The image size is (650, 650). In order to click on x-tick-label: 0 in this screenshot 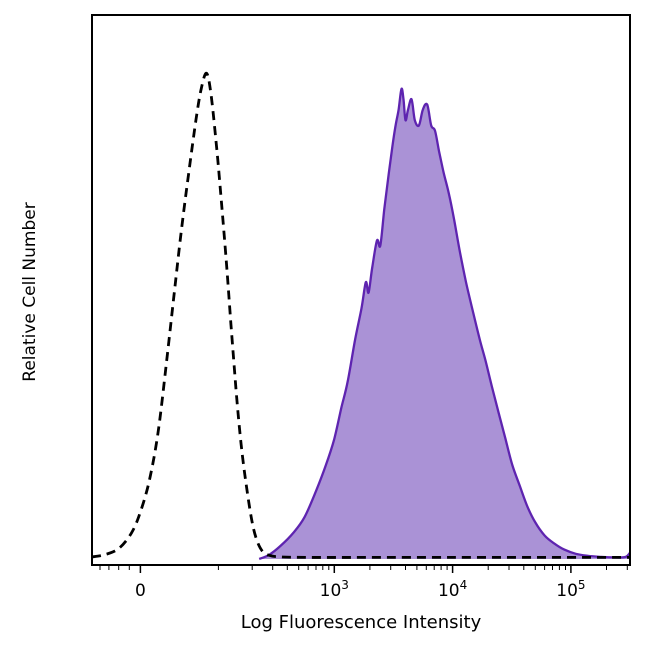, I will do `click(140, 591)`.